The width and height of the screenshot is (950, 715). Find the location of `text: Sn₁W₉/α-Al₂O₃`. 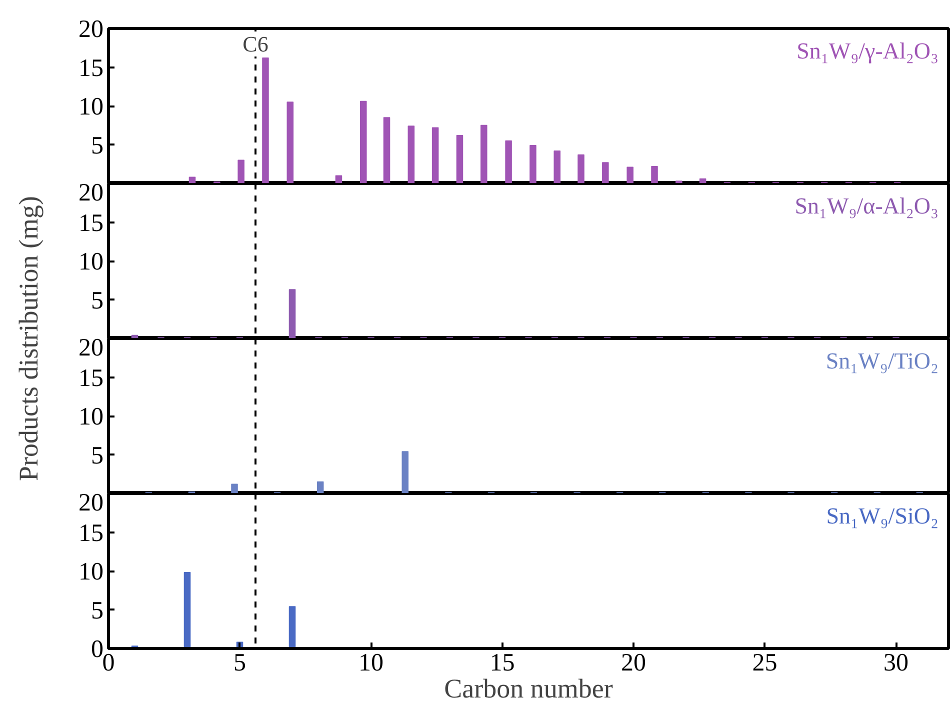

text: Sn₁W₉/α-Al₂O₃ is located at coordinates (866, 206).